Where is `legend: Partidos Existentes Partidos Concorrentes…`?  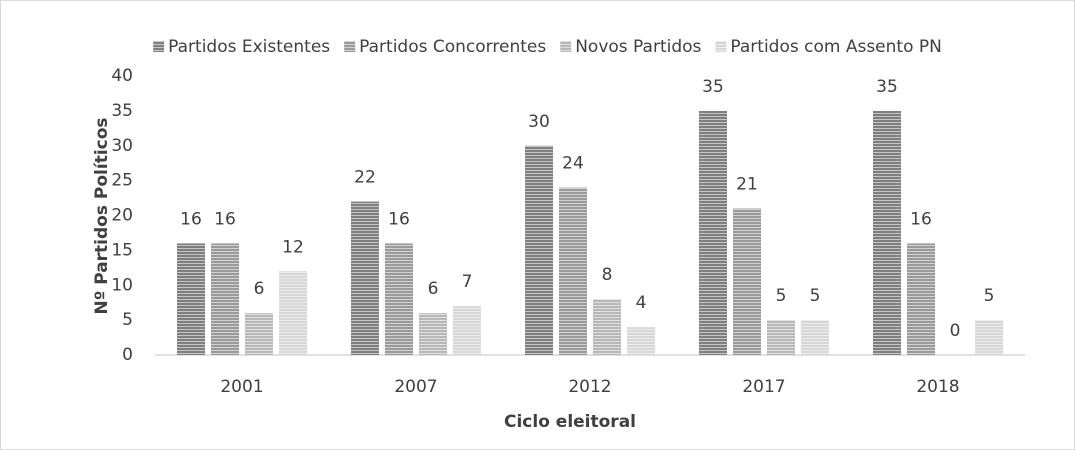 legend: Partidos Existentes Partidos Concorrentes… is located at coordinates (547, 47).